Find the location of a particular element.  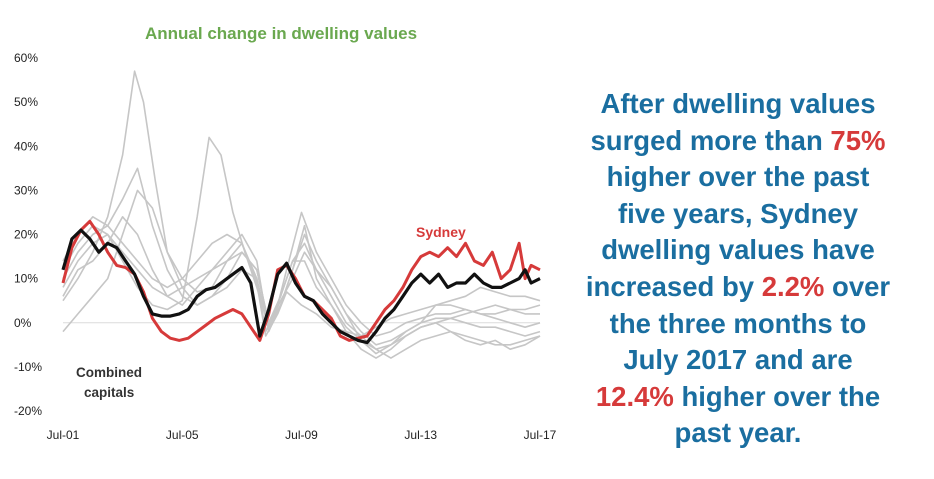

headline-line-9: 12.4% higher over the is located at coordinates (738, 396).